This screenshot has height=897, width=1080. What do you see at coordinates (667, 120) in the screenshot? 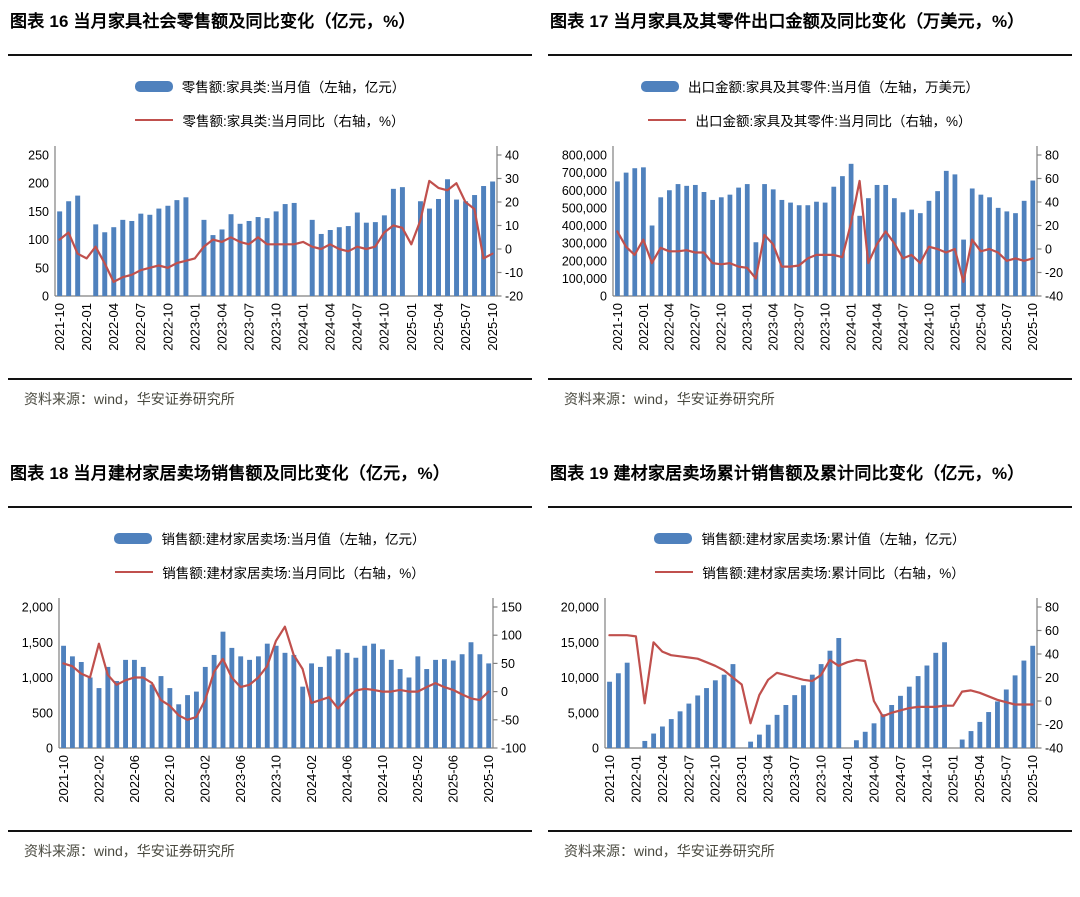
I see `line-swatch-icon` at bounding box center [667, 120].